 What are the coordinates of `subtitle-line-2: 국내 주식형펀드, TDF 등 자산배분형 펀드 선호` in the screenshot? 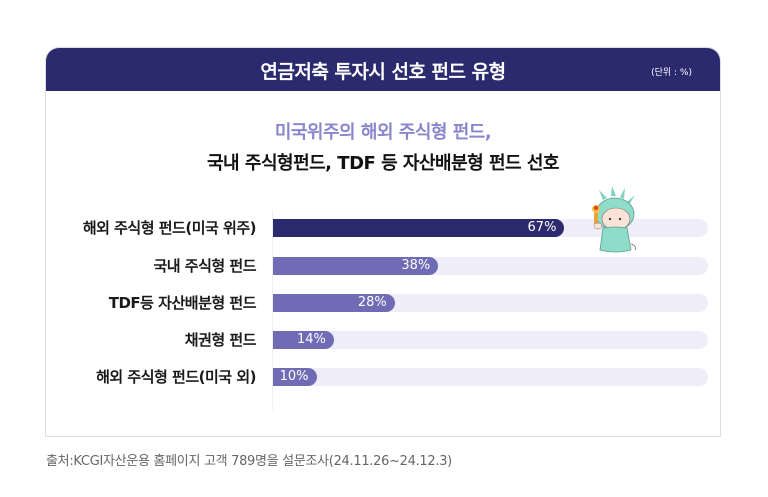 It's located at (383, 163).